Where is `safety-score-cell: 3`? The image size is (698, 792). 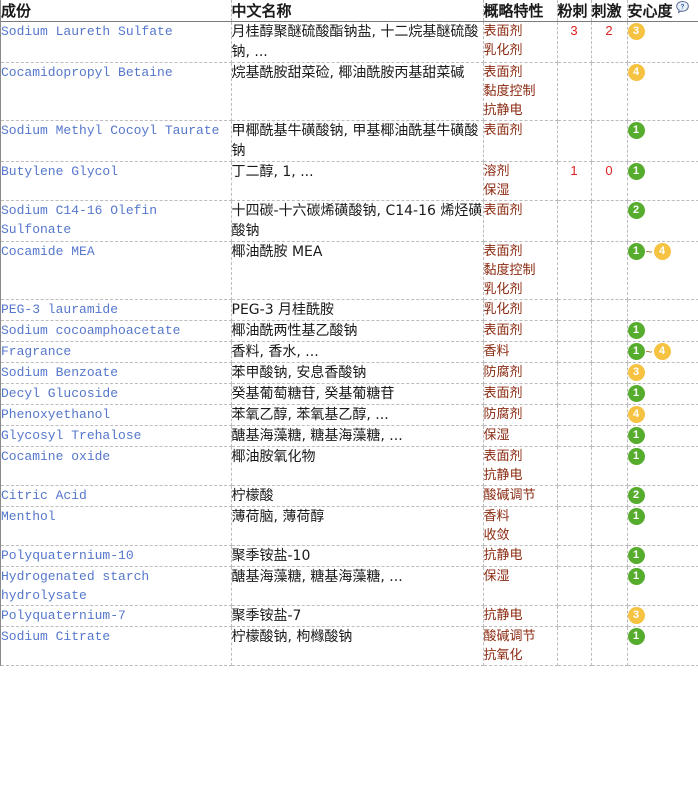
safety-score-cell: 3 is located at coordinates (662, 373).